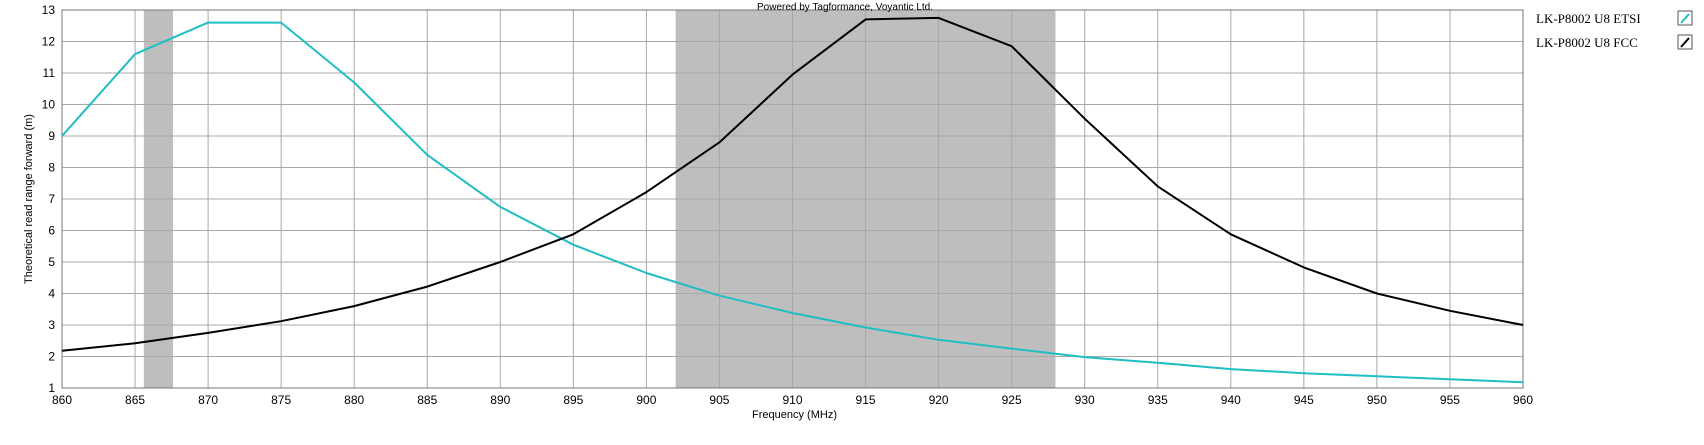 The image size is (1704, 445). What do you see at coordinates (51, 325) in the screenshot?
I see `y-tick-label: 3` at bounding box center [51, 325].